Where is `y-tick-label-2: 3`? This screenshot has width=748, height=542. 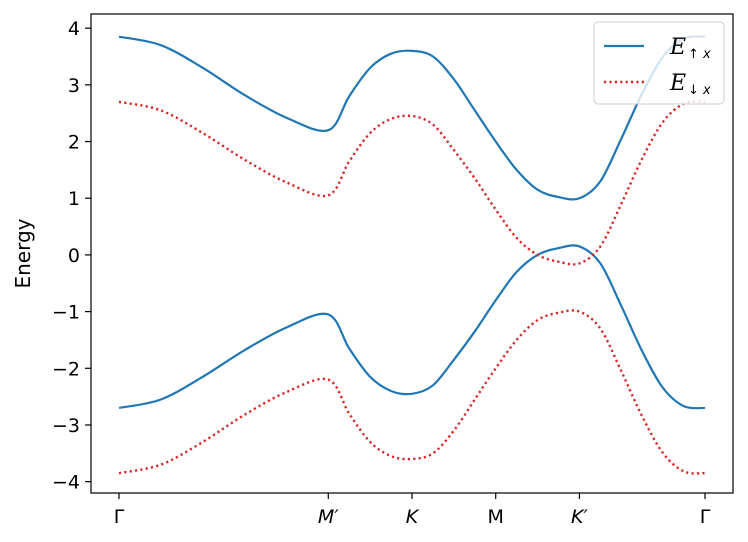
y-tick-label-2: 3 is located at coordinates (74, 86).